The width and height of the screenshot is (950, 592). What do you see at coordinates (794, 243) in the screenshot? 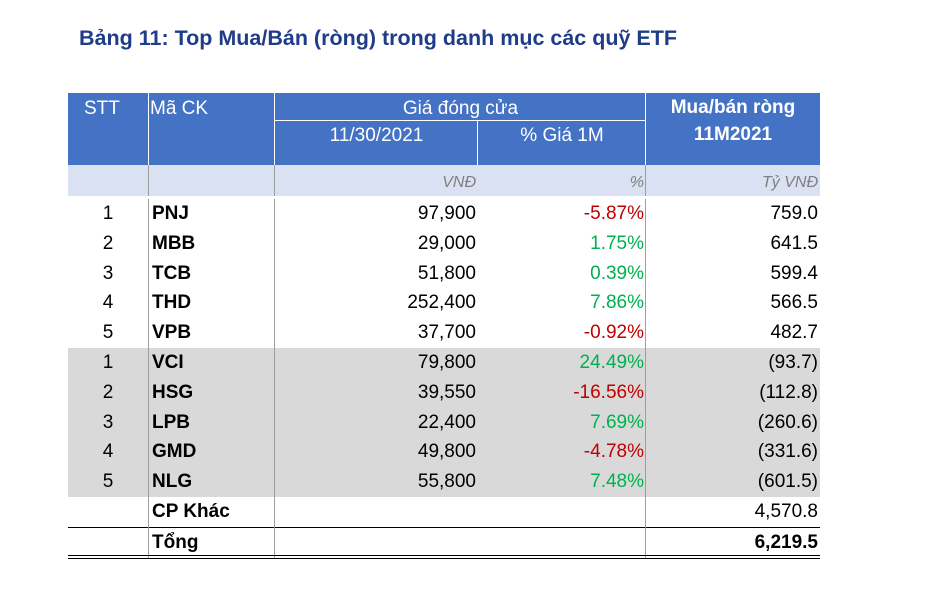
I see `cell-net: 641.5` at bounding box center [794, 243].